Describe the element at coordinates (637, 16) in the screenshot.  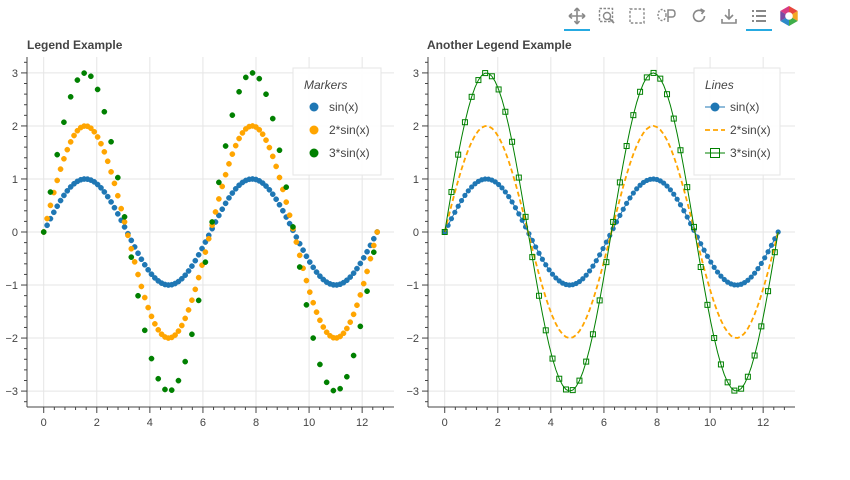
I see `box-select-tool` at that location.